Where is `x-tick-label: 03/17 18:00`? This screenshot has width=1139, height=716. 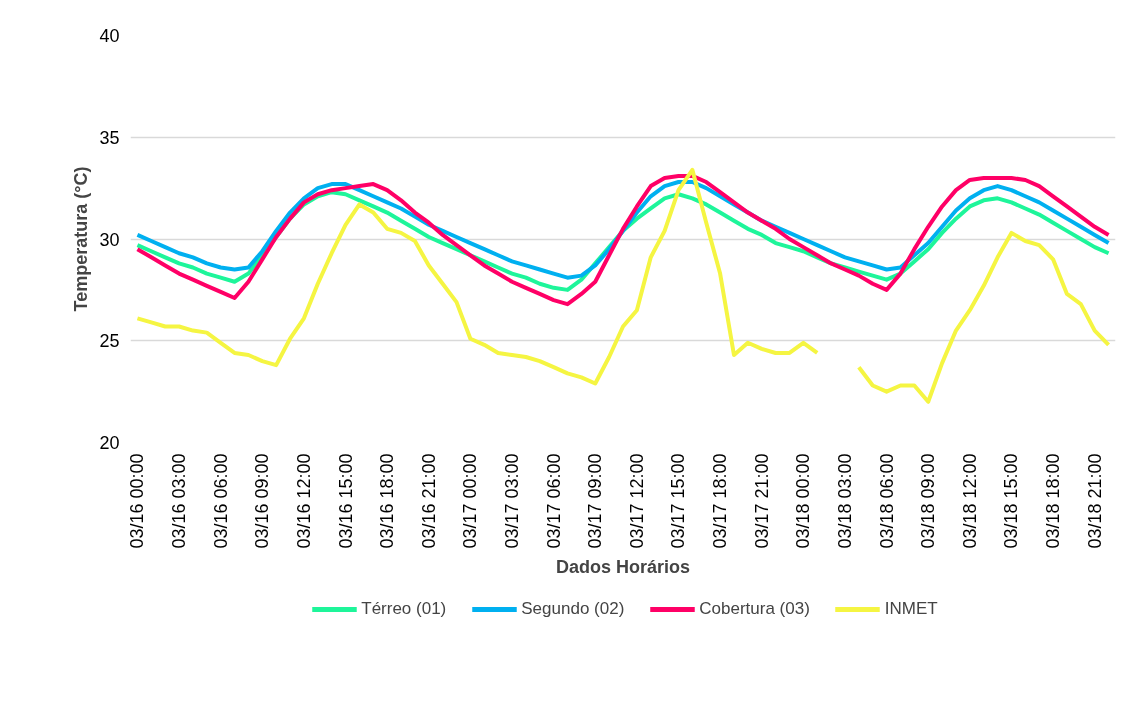 x-tick-label: 03/17 18:00 is located at coordinates (720, 501).